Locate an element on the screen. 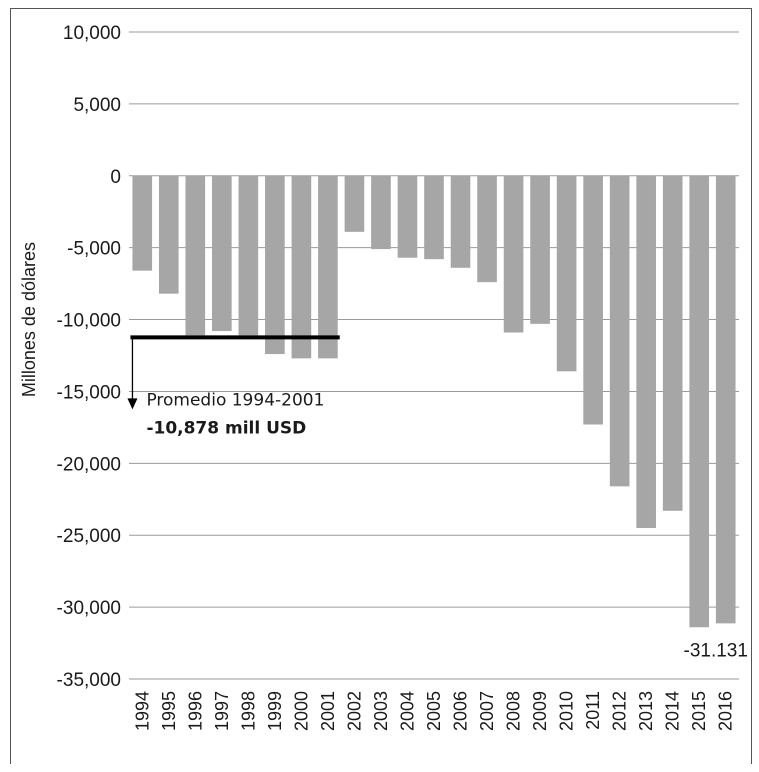  bar-2013 is located at coordinates (646, 352).